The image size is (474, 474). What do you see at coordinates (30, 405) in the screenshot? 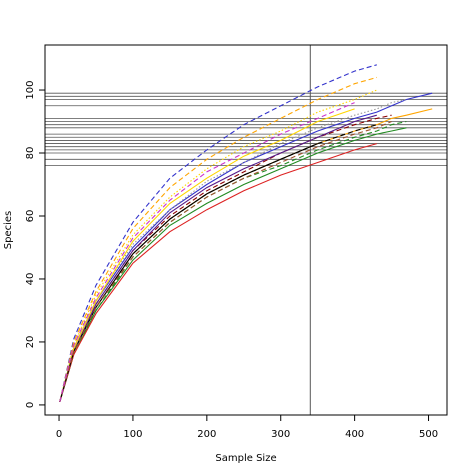
I see `y-tick-label: 0` at bounding box center [30, 405].